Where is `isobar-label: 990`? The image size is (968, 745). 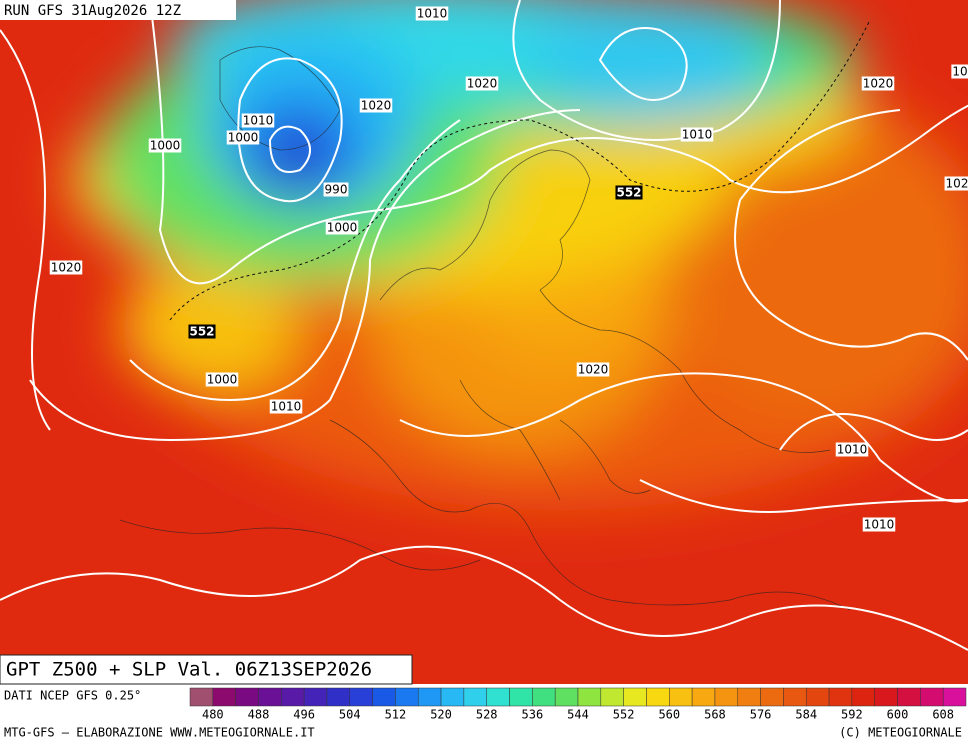
isobar-label: 990 is located at coordinates (336, 189).